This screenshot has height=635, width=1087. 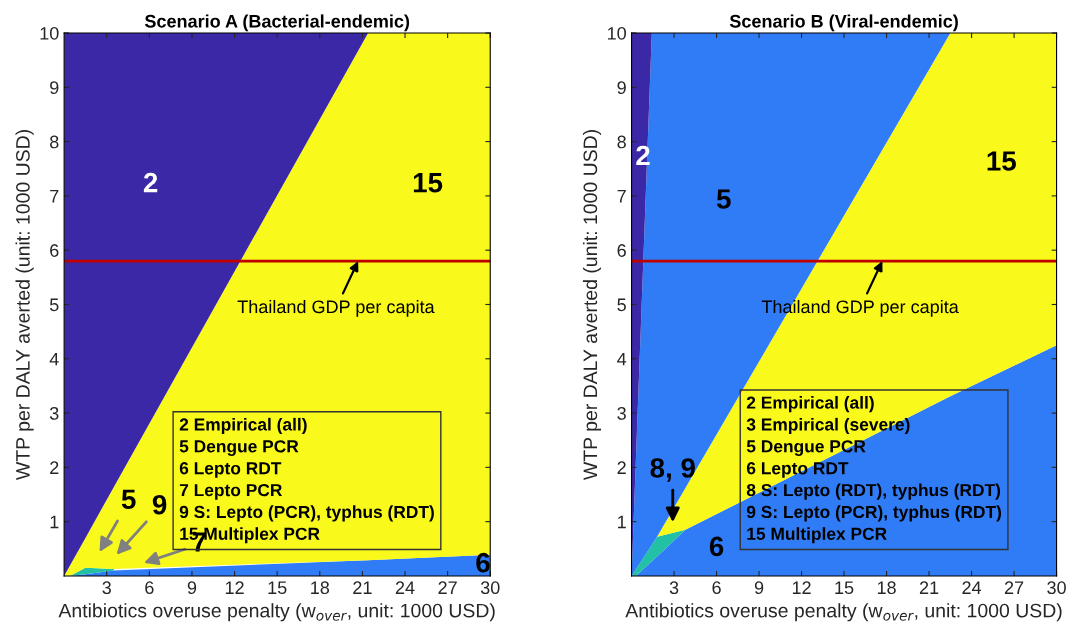 I want to click on annotation: 8 S: Lepto (RDT), typhus (RDT), so click(x=873, y=491).